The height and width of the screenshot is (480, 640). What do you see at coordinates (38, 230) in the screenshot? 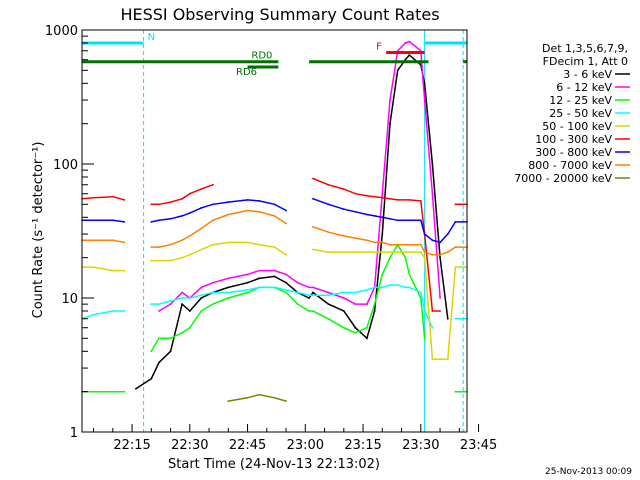
I see `y-axis-label: Count Rate (s⁻¹ detector⁻¹)` at bounding box center [38, 230].